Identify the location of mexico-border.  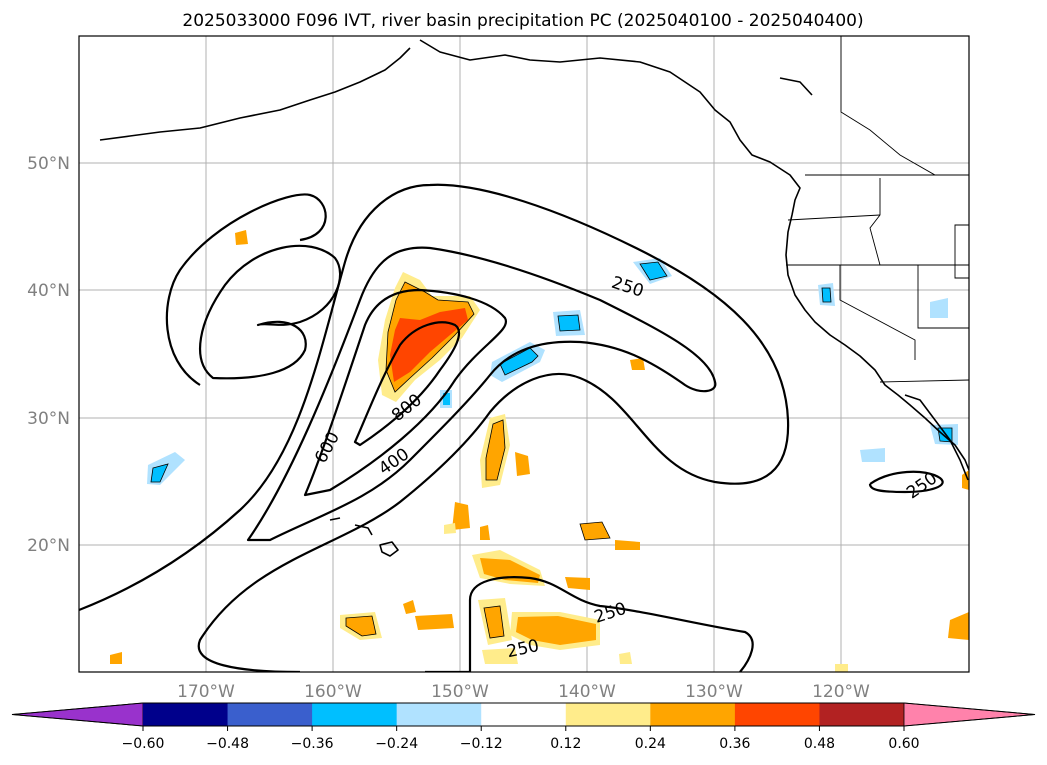
(924, 381).